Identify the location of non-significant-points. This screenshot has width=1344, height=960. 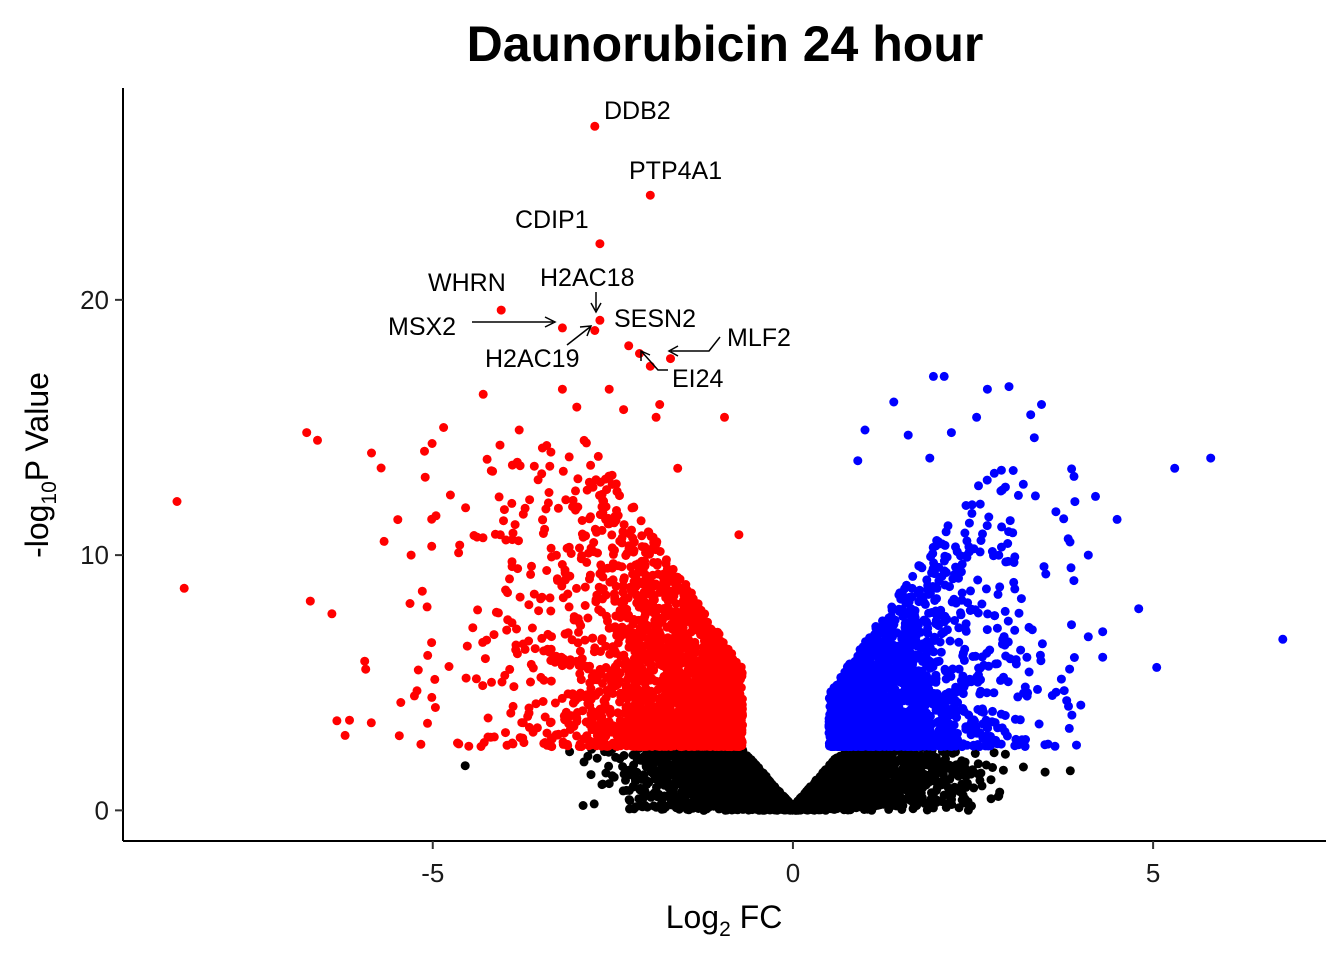
(767, 778).